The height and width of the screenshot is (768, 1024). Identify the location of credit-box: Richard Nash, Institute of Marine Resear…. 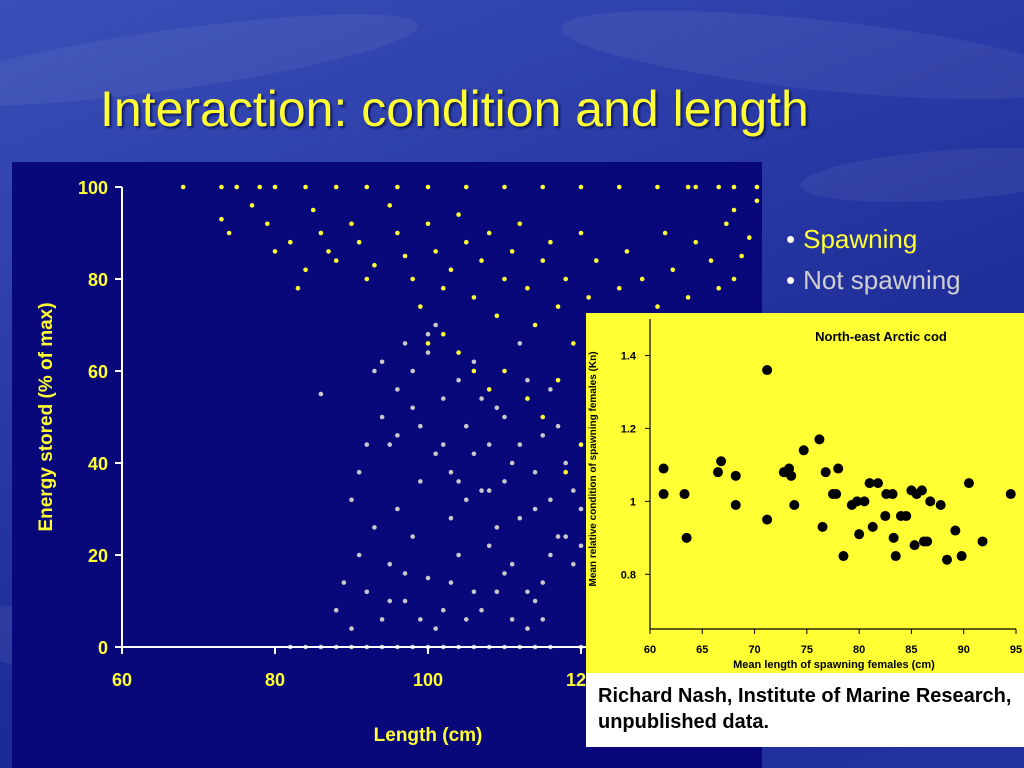
(805, 710).